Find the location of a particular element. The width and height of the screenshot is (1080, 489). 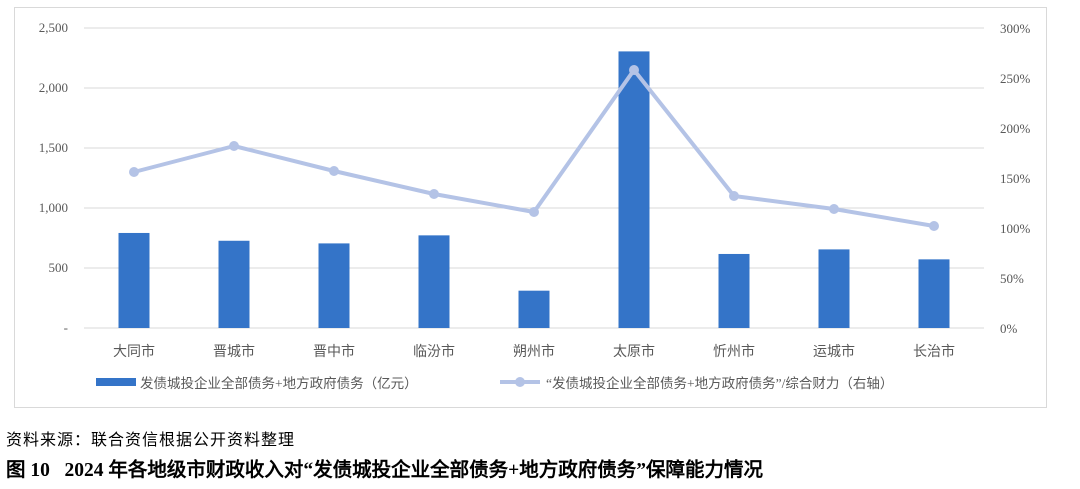

right-tick-label: 300% is located at coordinates (1015, 28).